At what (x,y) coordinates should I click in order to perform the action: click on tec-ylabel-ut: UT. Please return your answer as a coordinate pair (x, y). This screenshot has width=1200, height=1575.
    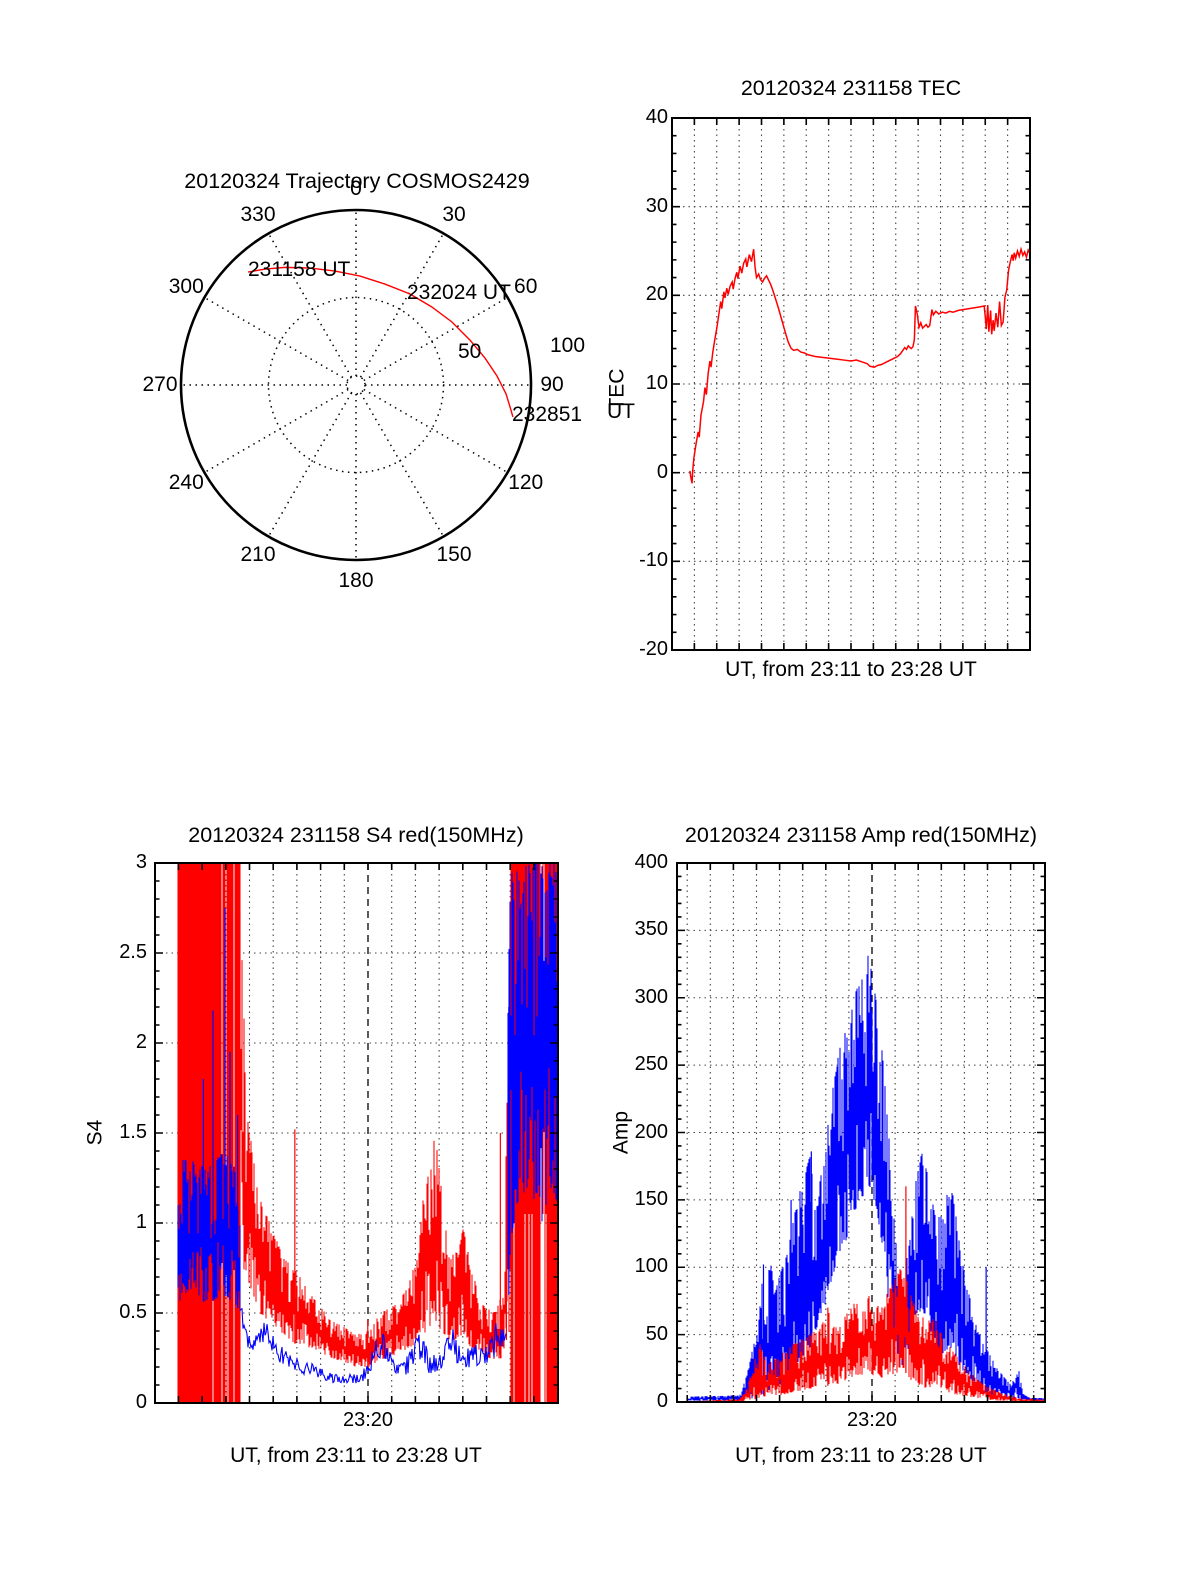
    Looking at the image, I should click on (621, 411).